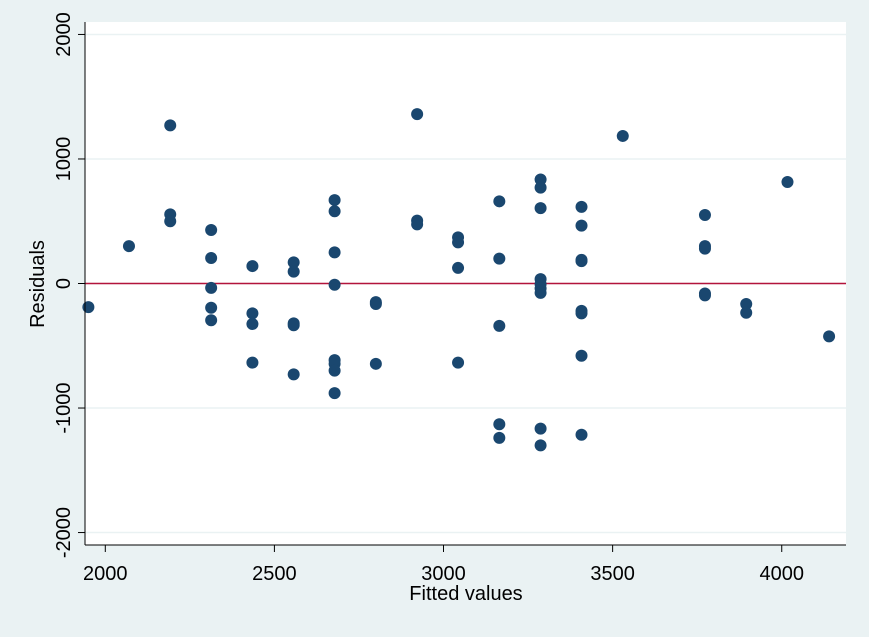 This screenshot has width=869, height=637. Describe the element at coordinates (105, 574) in the screenshot. I see `x-tick-label: 2000` at that location.